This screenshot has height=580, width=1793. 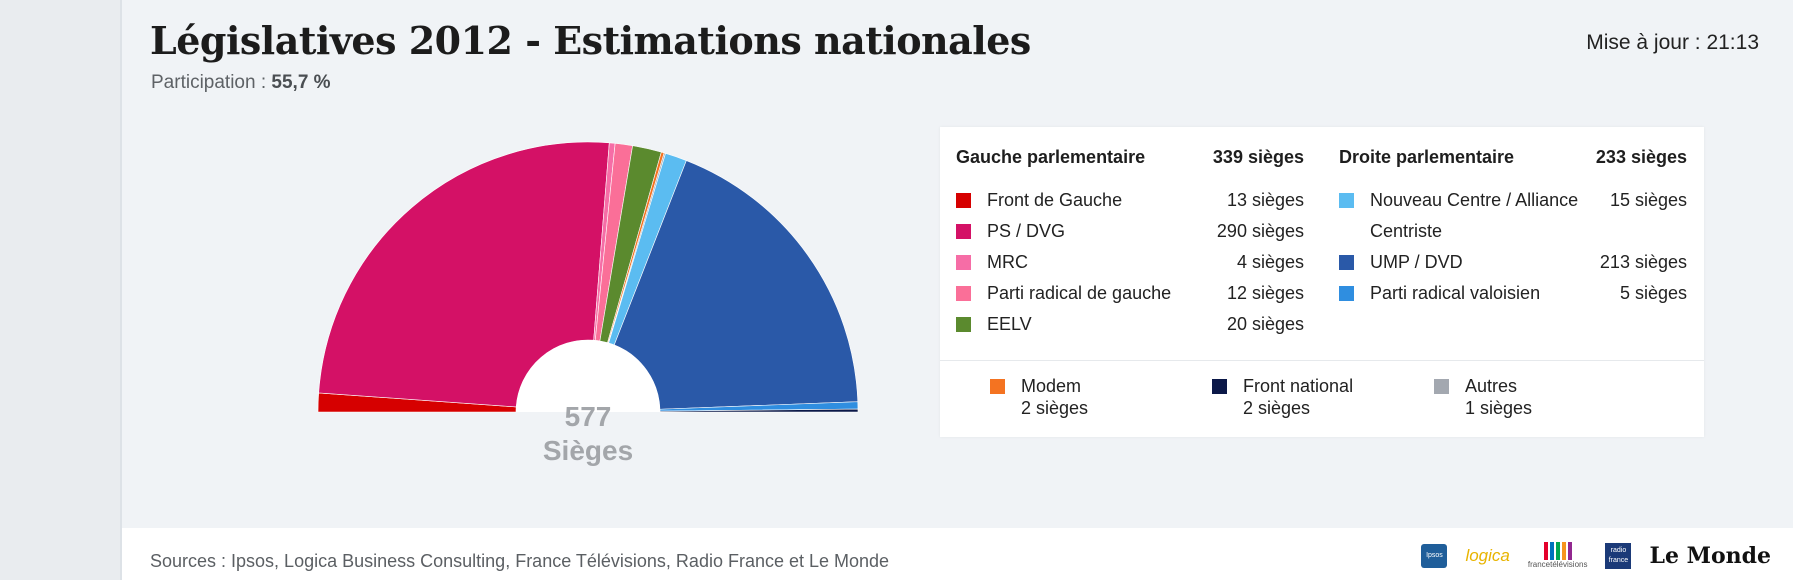 What do you see at coordinates (1265, 200) in the screenshot?
I see `legend-item-seats: 13 sièges` at bounding box center [1265, 200].